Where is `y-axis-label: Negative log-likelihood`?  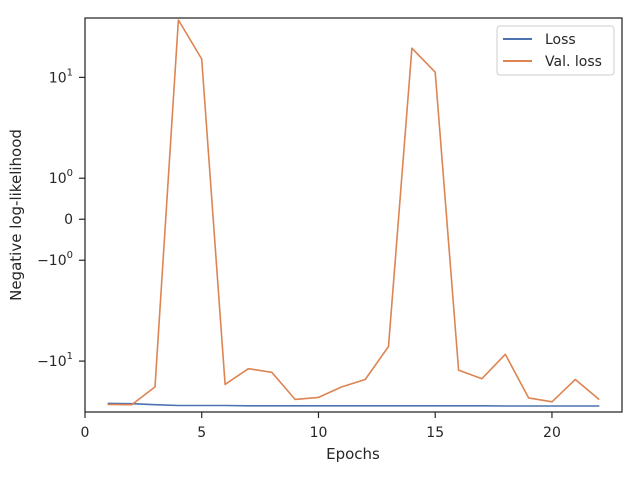
y-axis-label: Negative log-likelihood is located at coordinates (16, 215).